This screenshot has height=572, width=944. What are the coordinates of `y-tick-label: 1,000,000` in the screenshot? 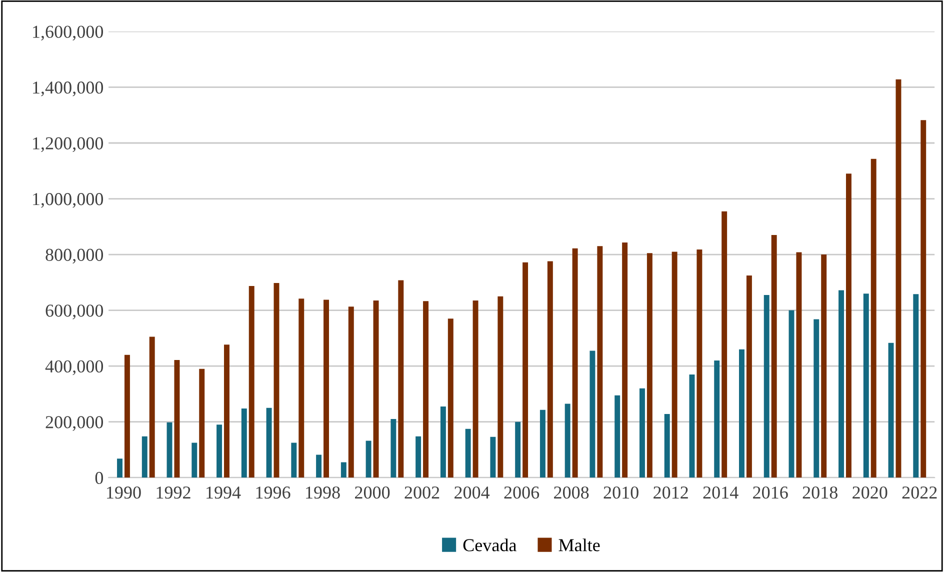 It's located at (68, 200).